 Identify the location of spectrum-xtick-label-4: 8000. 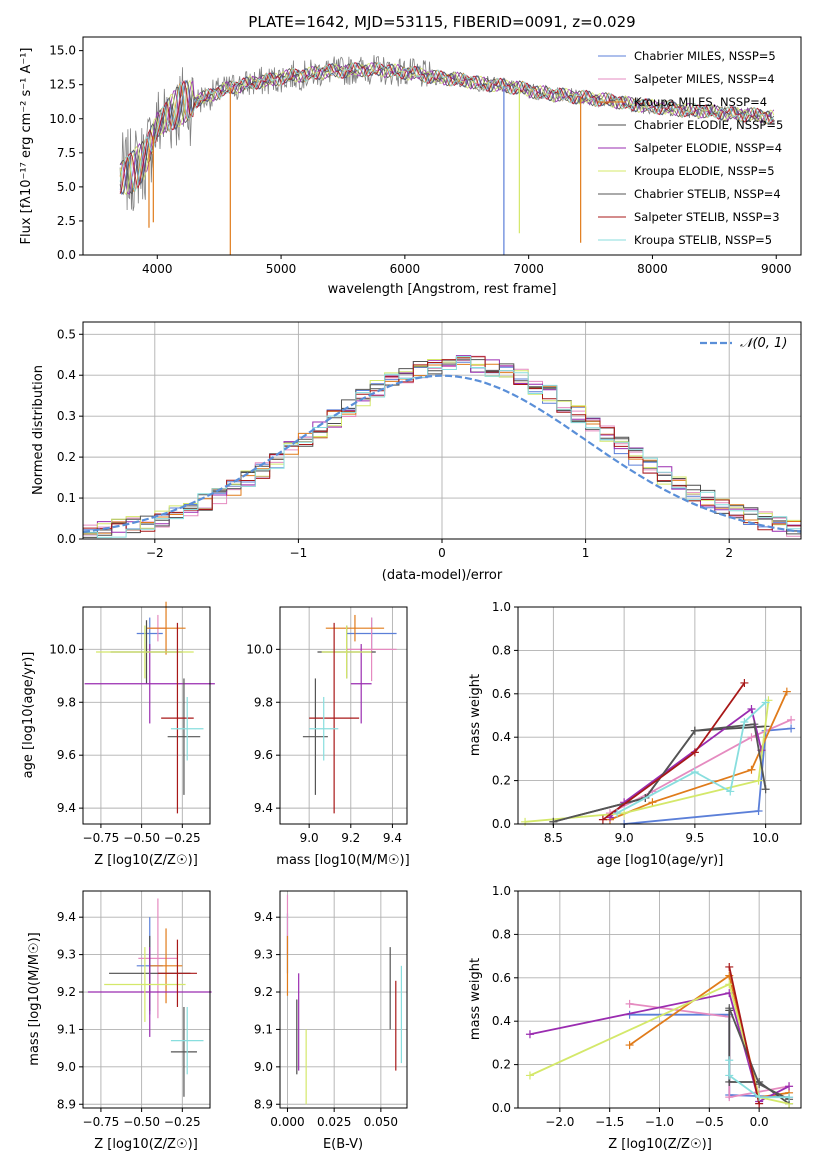
(652, 269).